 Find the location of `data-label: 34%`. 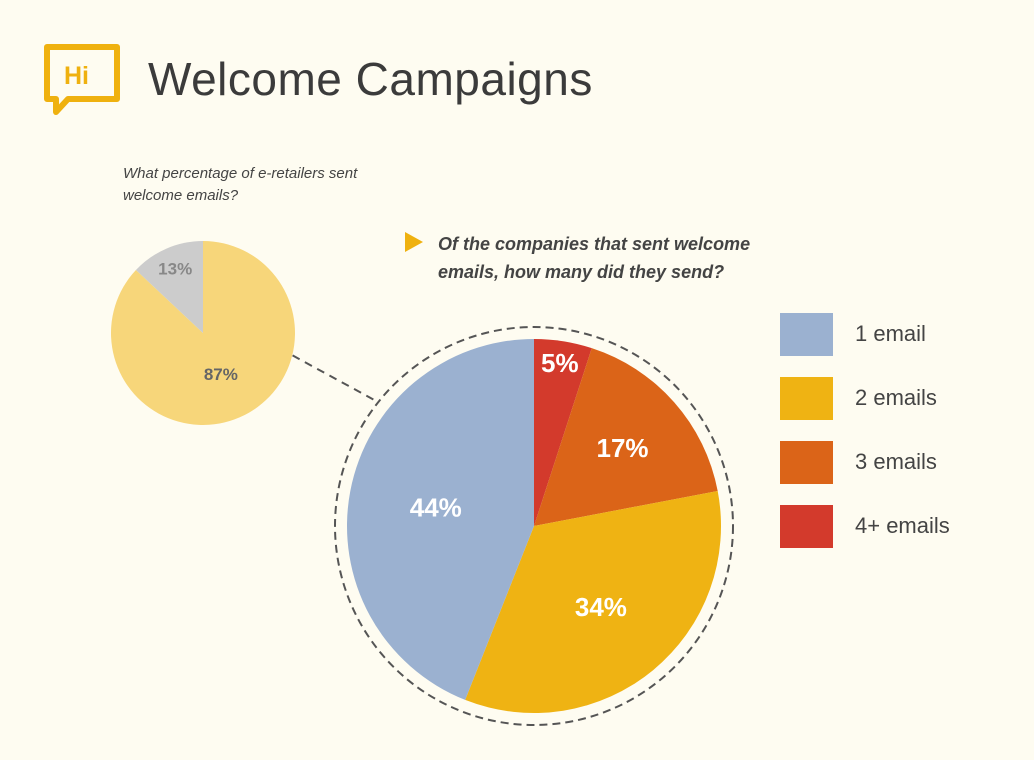

data-label: 34% is located at coordinates (601, 607).